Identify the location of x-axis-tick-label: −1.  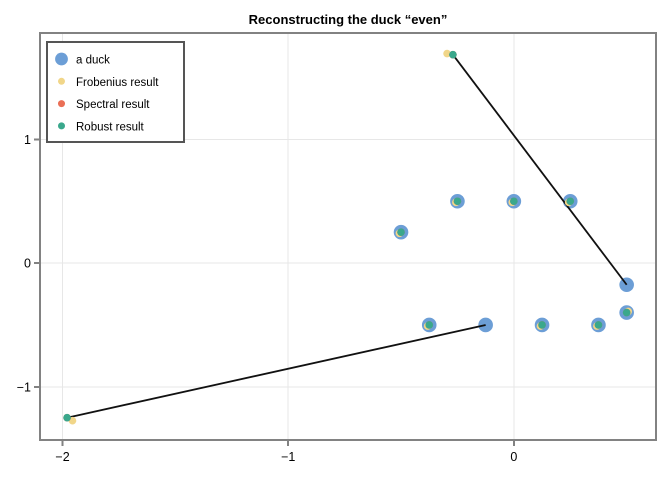
(288, 457).